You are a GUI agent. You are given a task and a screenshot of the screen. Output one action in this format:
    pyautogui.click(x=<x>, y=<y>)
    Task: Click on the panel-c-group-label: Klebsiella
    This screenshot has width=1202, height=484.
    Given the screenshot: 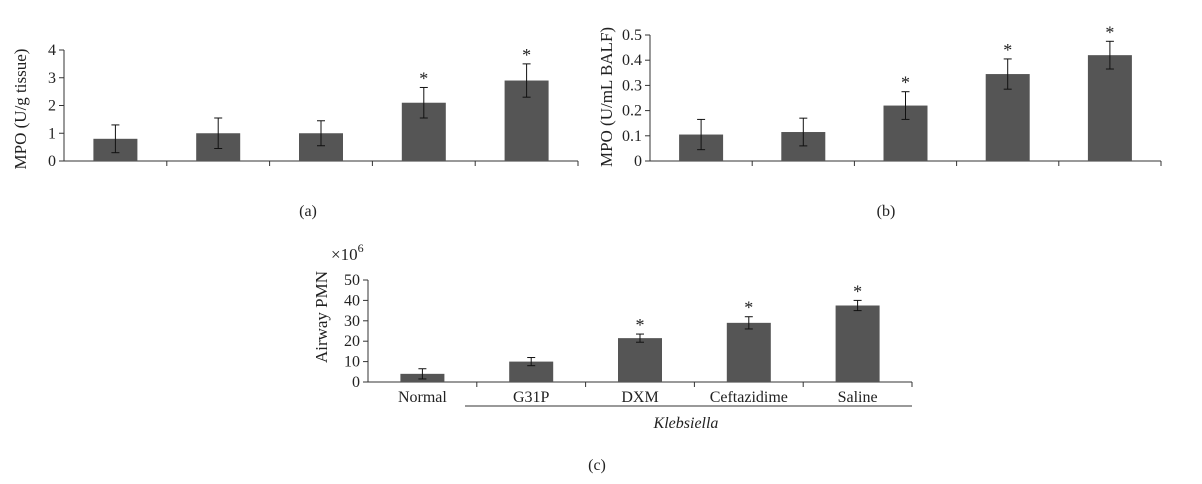 What is the action you would take?
    pyautogui.click(x=686, y=423)
    